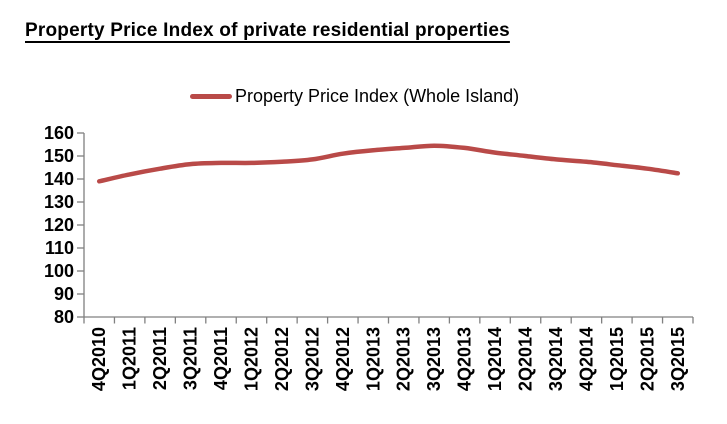 The height and width of the screenshot is (424, 727). Describe the element at coordinates (678, 359) in the screenshot. I see `x-tick-label: 3Q2015` at that location.